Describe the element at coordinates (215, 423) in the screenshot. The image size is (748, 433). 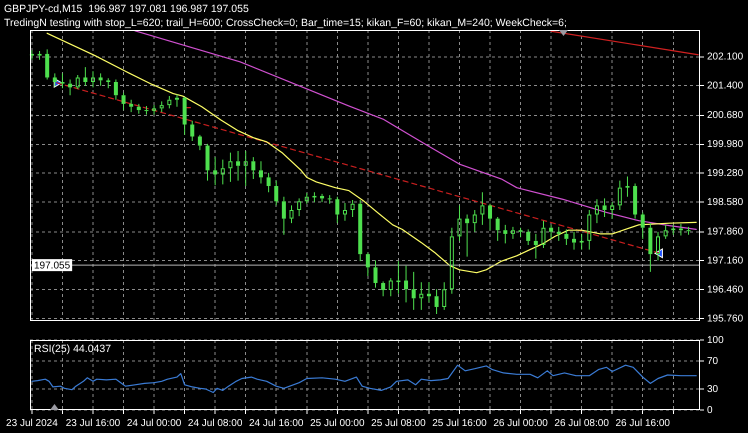
I see `x-tick-label: 24 Jul 08:00` at that location.